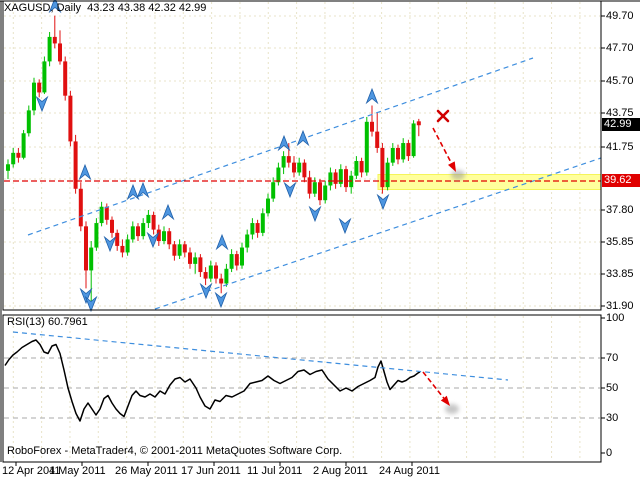  What do you see at coordinates (340, 471) in the screenshot?
I see `date-axis-label: 2 Aug 2011` at bounding box center [340, 471].